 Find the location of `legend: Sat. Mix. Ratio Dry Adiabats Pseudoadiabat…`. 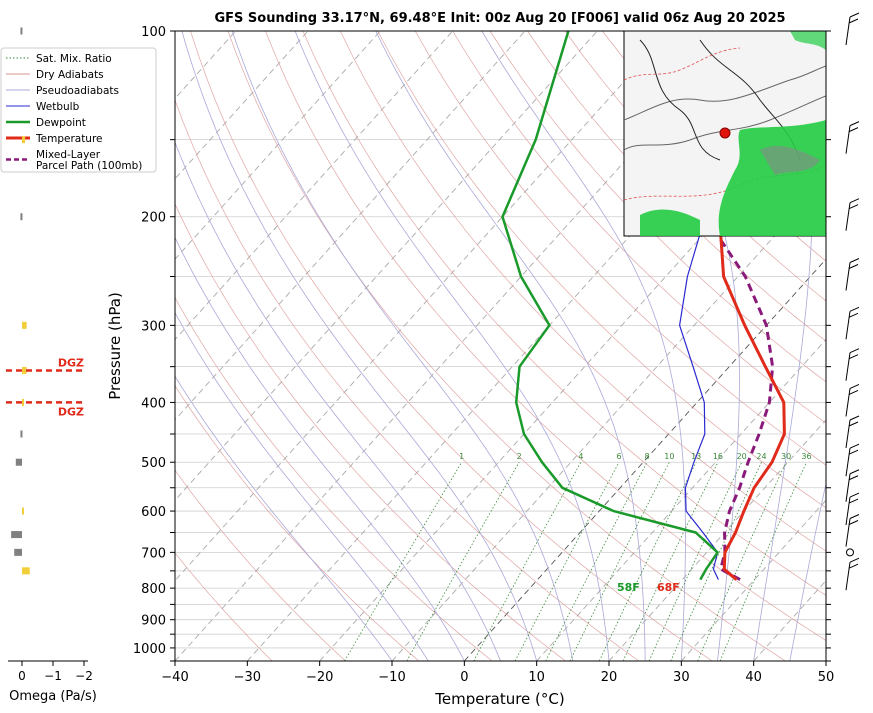

legend: Sat. Mix. Ratio Dry Adiabats Pseudoadiabat… is located at coordinates (78, 110).